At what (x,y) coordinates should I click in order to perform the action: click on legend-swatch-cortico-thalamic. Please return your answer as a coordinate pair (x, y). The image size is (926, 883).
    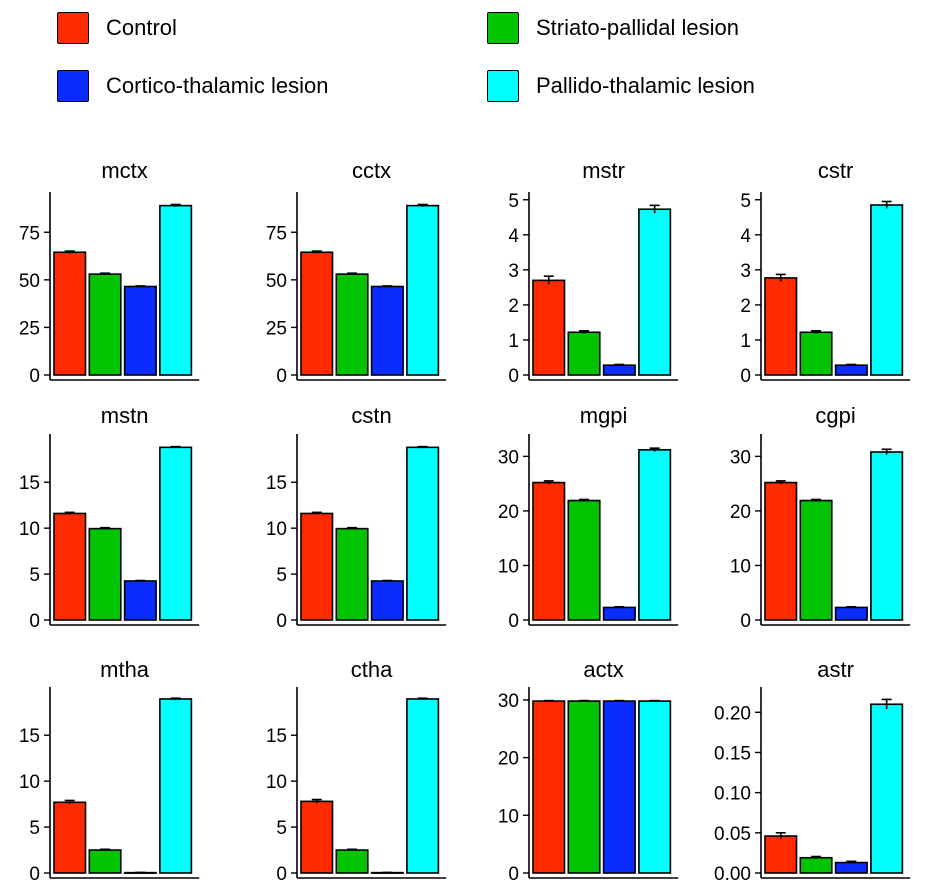
    Looking at the image, I should click on (73, 86).